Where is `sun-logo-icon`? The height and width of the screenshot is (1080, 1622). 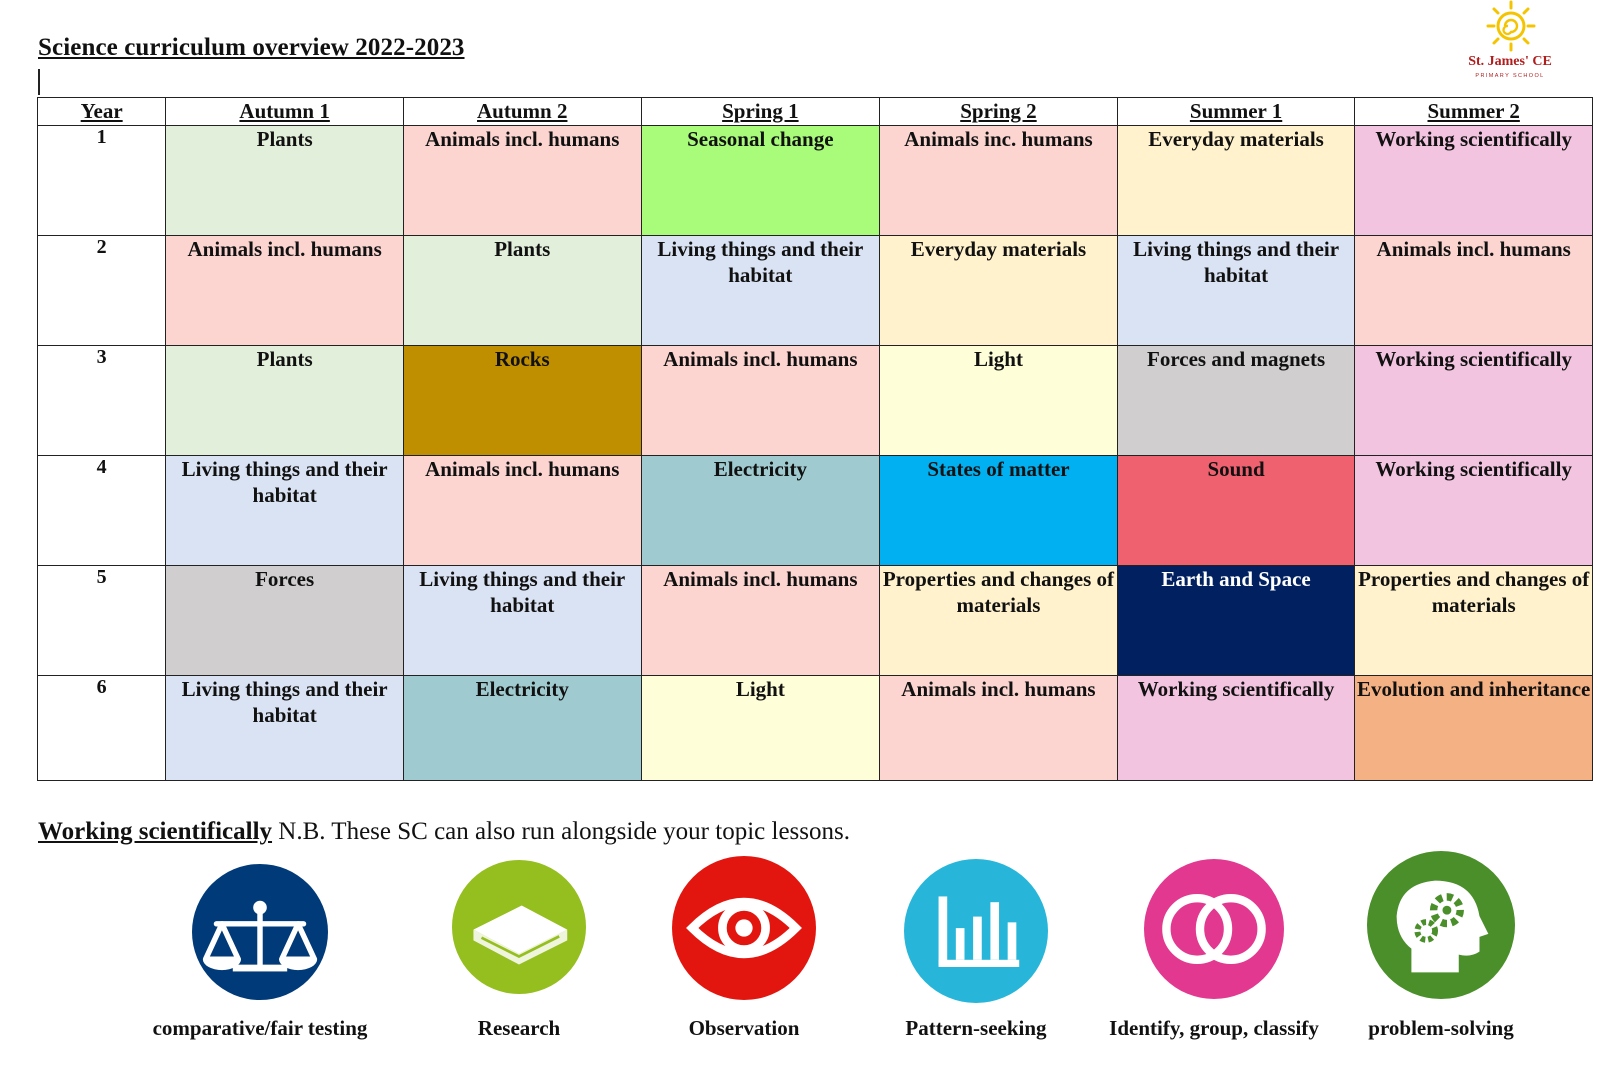 sun-logo-icon is located at coordinates (1511, 26).